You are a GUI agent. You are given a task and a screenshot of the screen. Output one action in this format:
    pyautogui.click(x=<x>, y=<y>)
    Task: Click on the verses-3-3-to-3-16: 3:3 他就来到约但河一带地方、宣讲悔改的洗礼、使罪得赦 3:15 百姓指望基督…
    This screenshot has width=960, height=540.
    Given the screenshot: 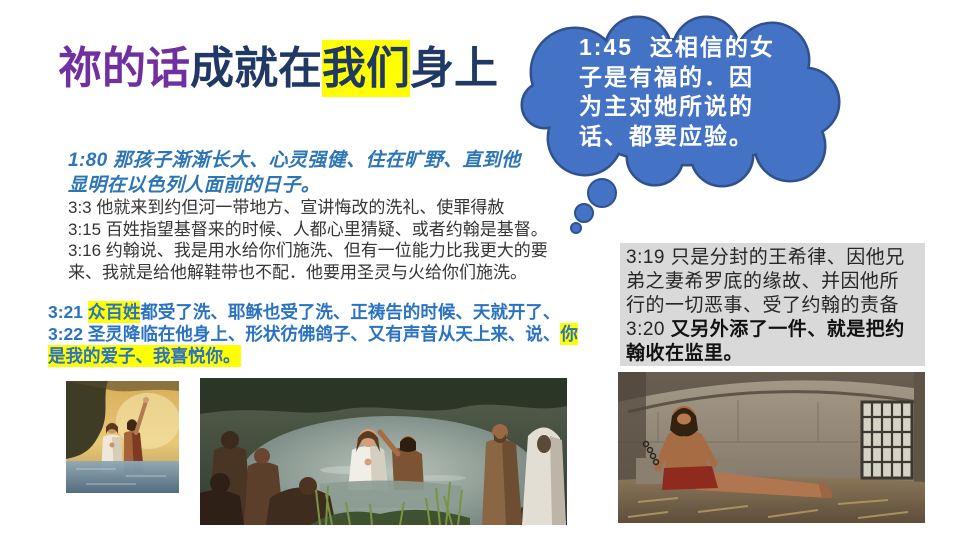 What is the action you would take?
    pyautogui.click(x=308, y=240)
    